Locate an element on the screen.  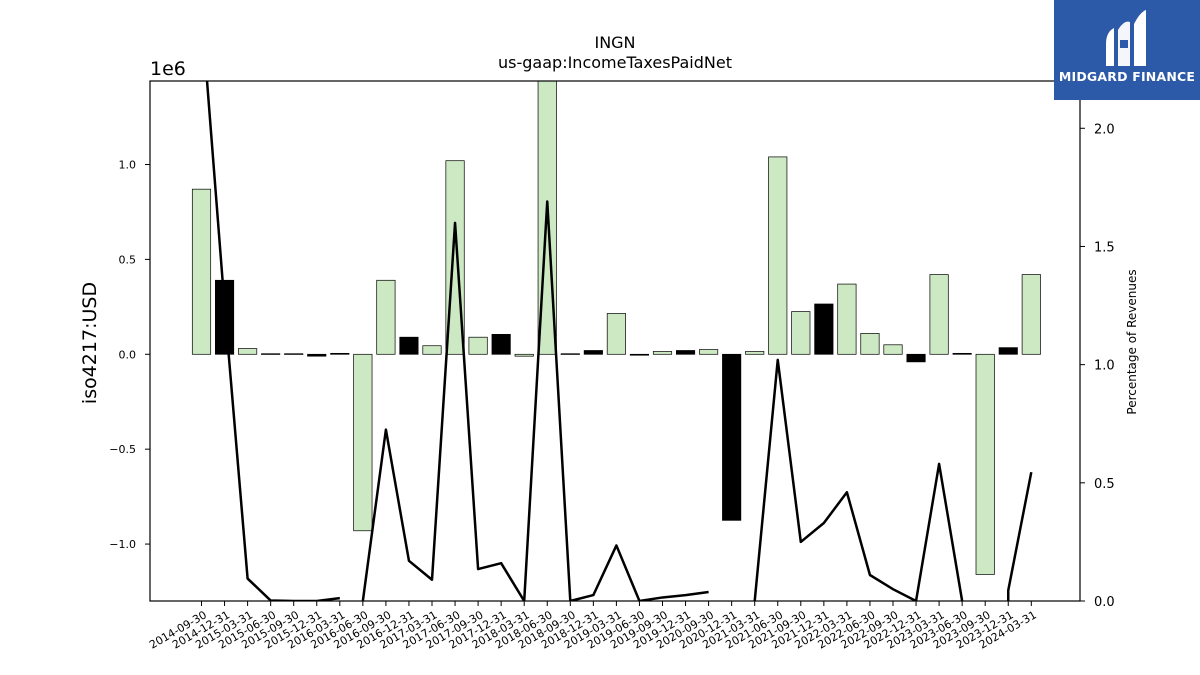
y-tick-label: 0.5 is located at coordinates (128, 259).